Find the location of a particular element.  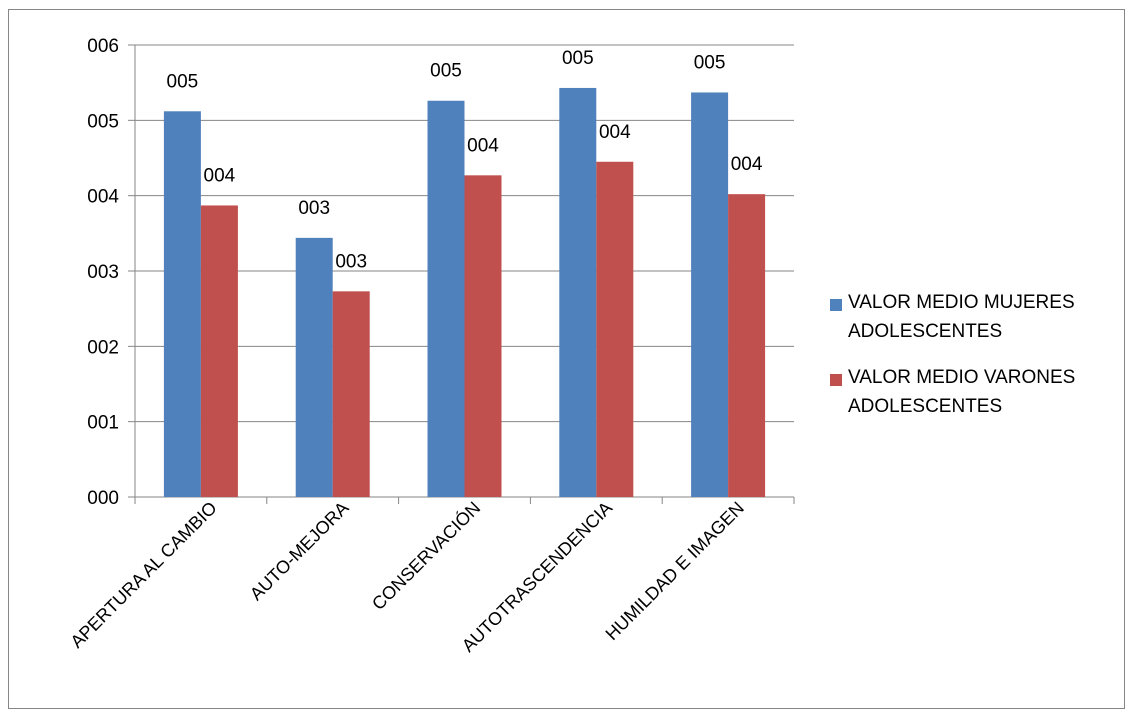

x-tick-label: CONSERVACIÓN is located at coordinates (425, 555).